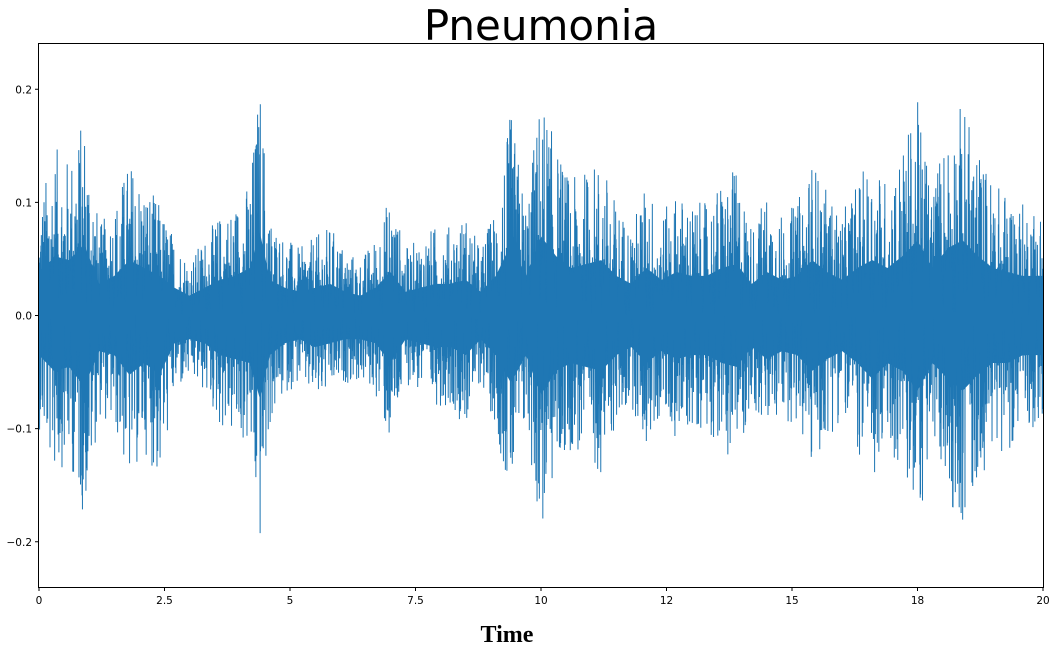  What do you see at coordinates (39, 601) in the screenshot?
I see `x-tick-label: 0` at bounding box center [39, 601].